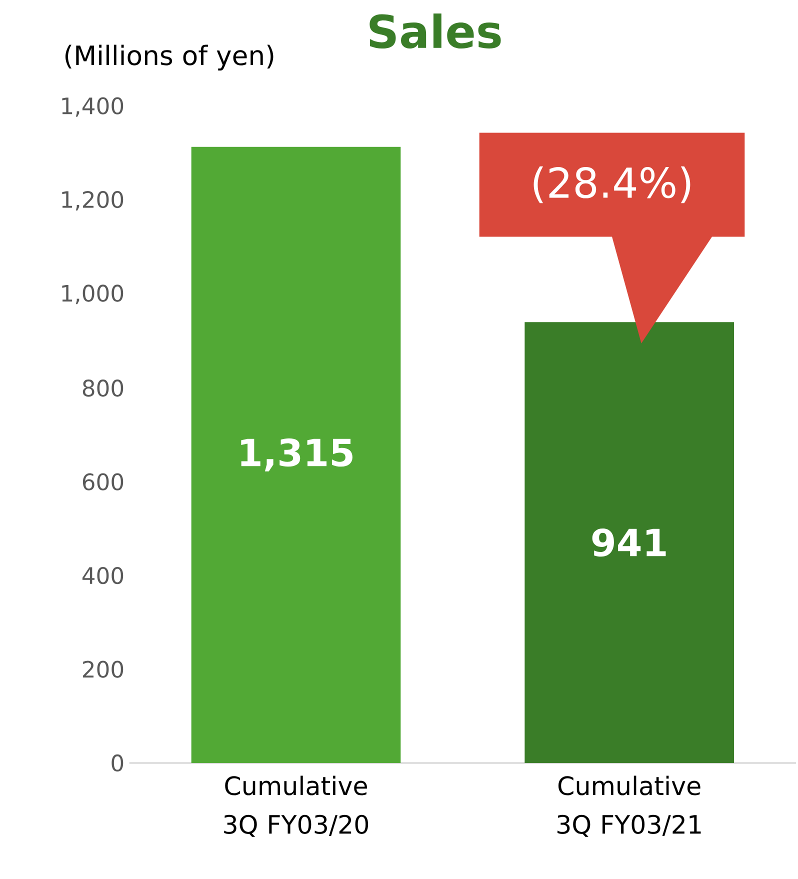 The image size is (798, 879). Describe the element at coordinates (103, 575) in the screenshot. I see `y-tick-label: 400` at that location.